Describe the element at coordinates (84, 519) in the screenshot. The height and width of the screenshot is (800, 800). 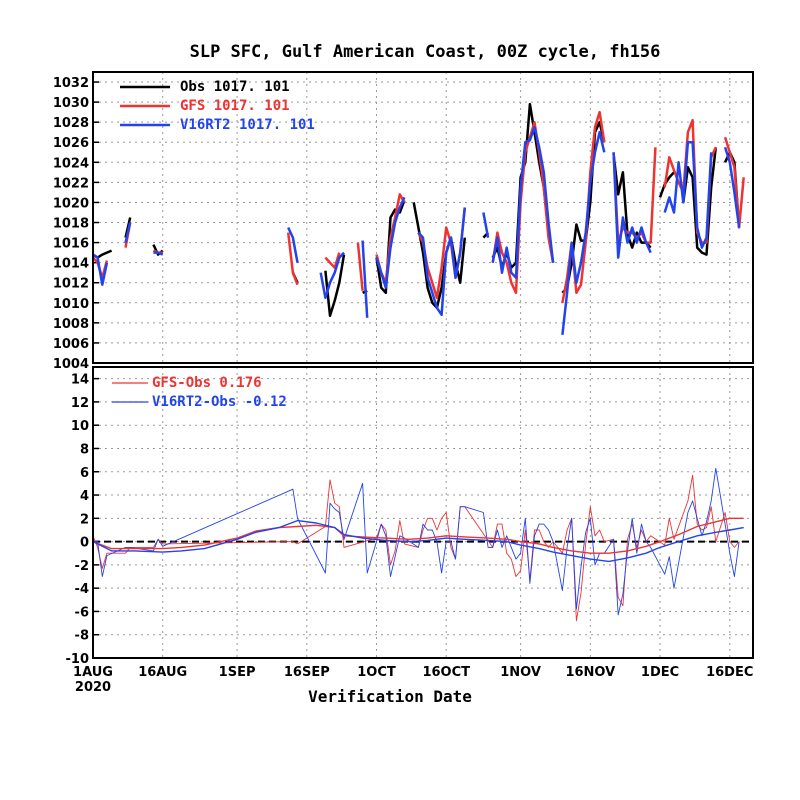
I see `bottom-ytick-label: 2` at that location.